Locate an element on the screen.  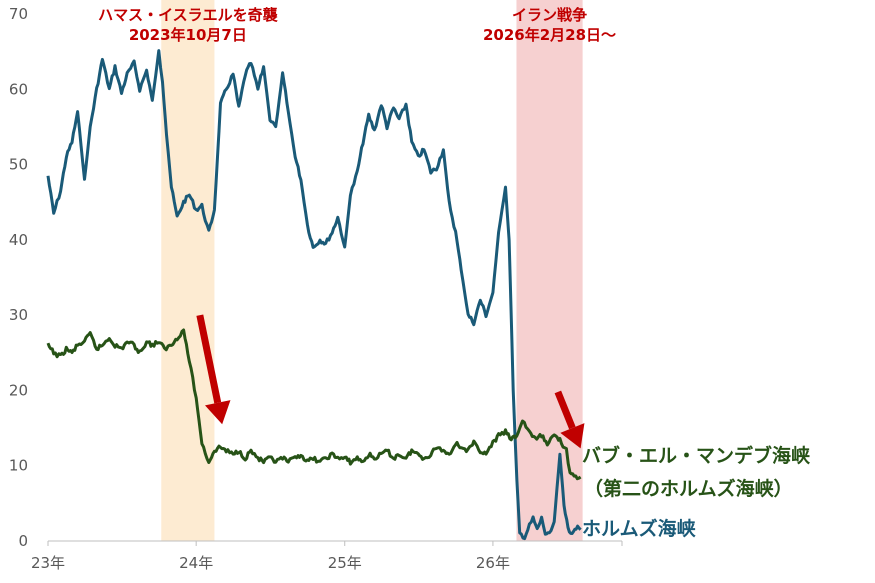
y-tick-label-70: 70 is located at coordinates (18, 14).